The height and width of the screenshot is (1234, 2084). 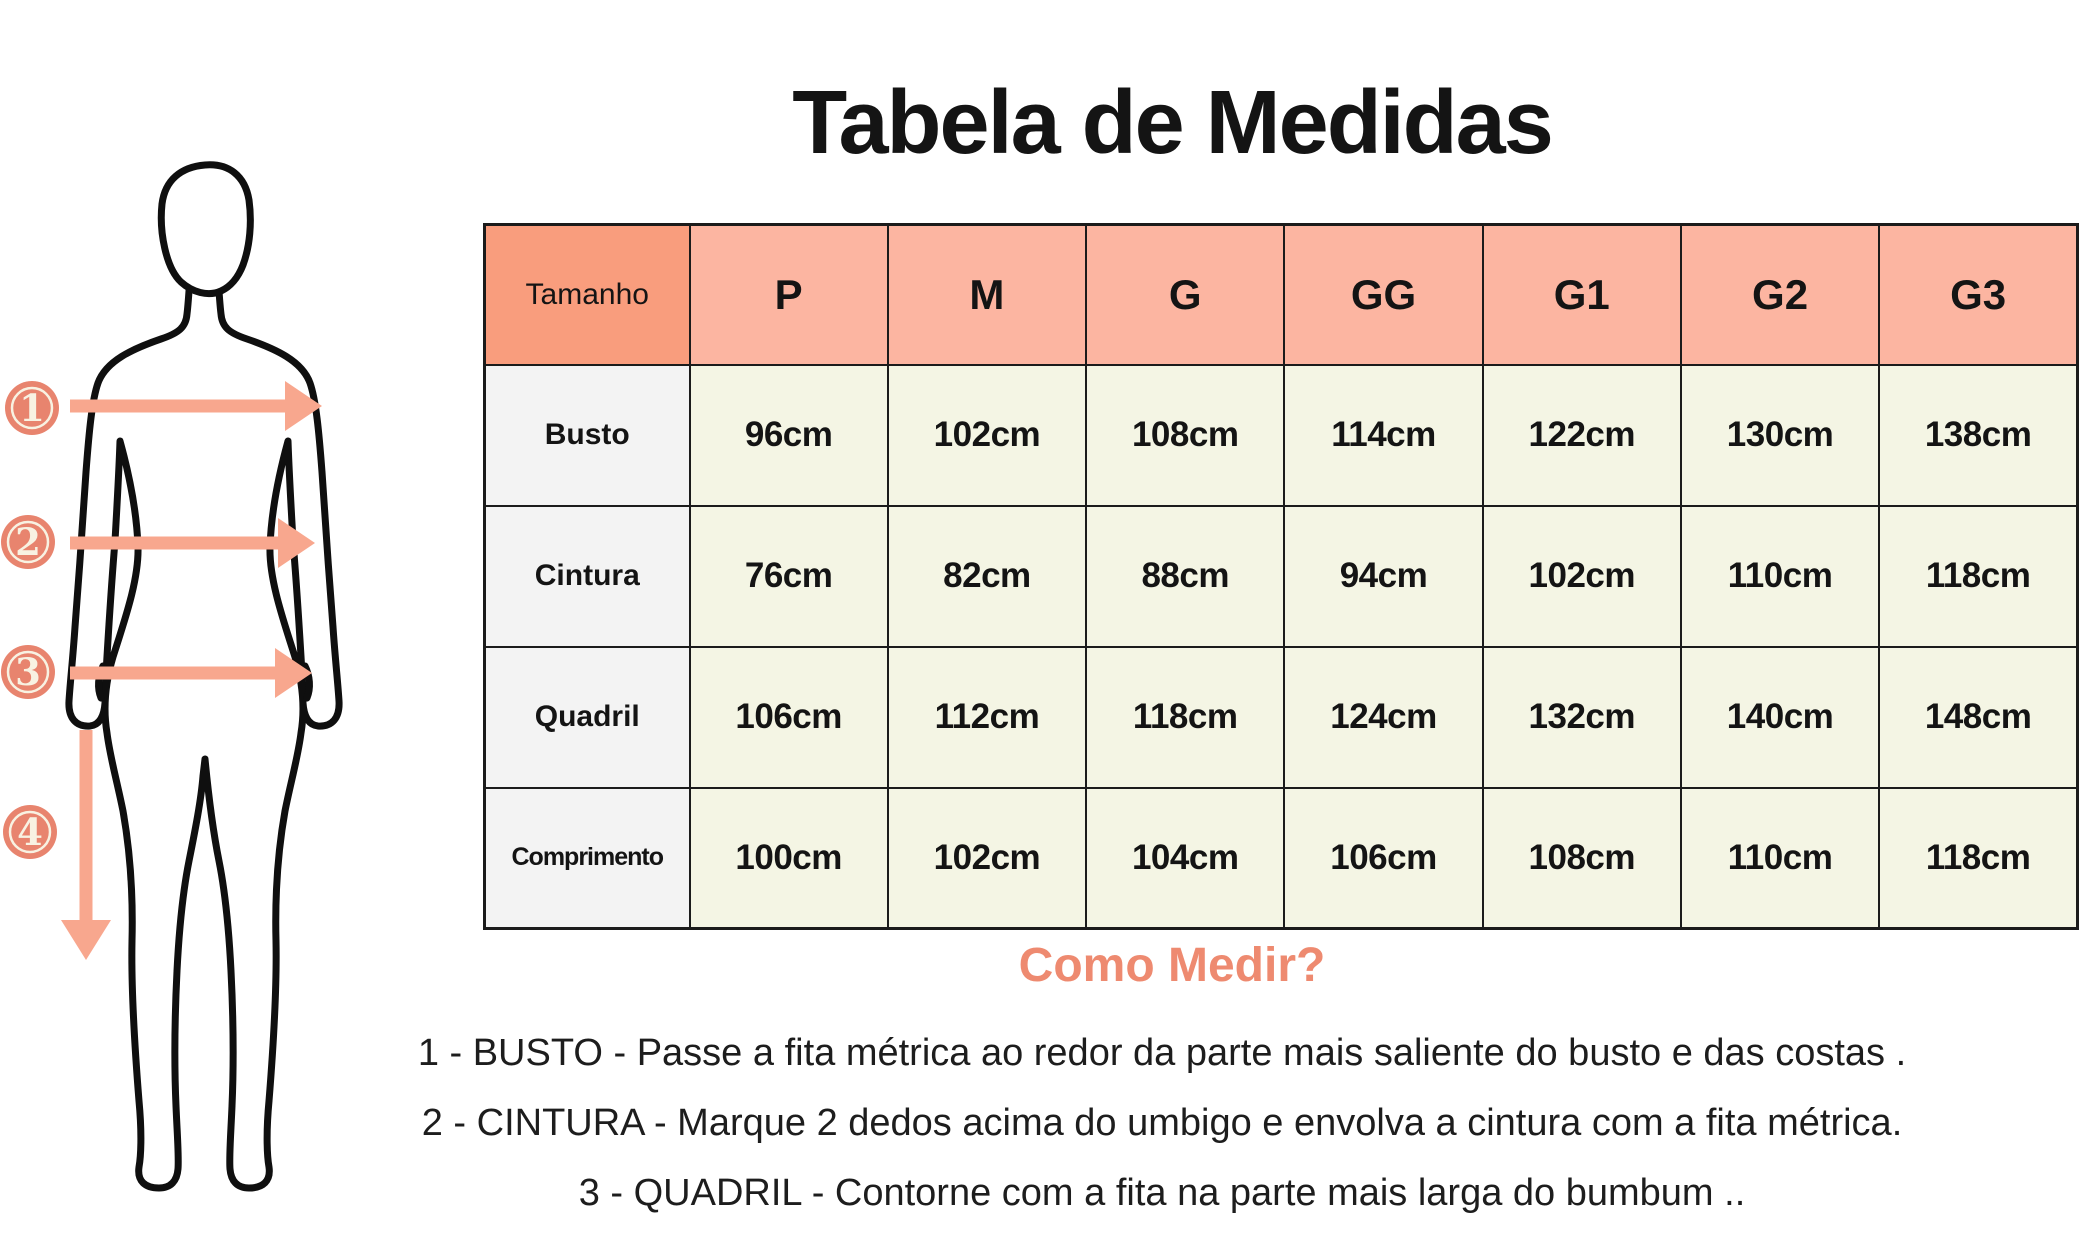 I want to click on marker-3-label: 3, so click(x=28, y=672).